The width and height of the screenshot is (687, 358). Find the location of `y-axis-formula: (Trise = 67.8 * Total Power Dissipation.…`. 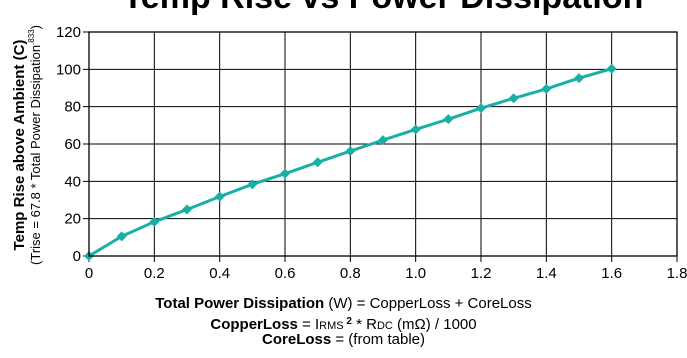

y-axis-formula: (Trise = 67.8 * Total Power Dissipation.… is located at coordinates (35, 145).